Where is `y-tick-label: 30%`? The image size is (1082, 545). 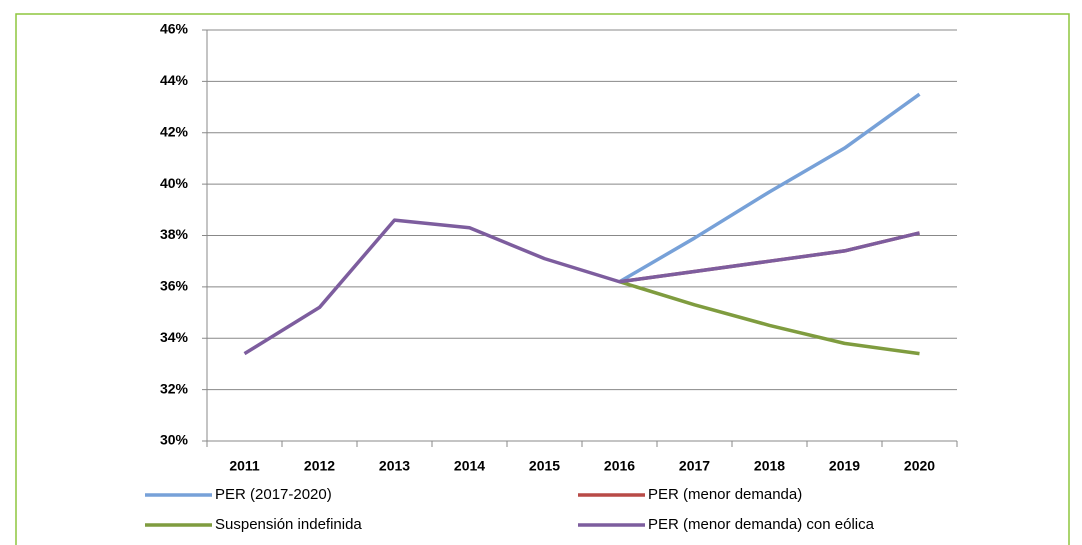
y-tick-label: 30% is located at coordinates (174, 440).